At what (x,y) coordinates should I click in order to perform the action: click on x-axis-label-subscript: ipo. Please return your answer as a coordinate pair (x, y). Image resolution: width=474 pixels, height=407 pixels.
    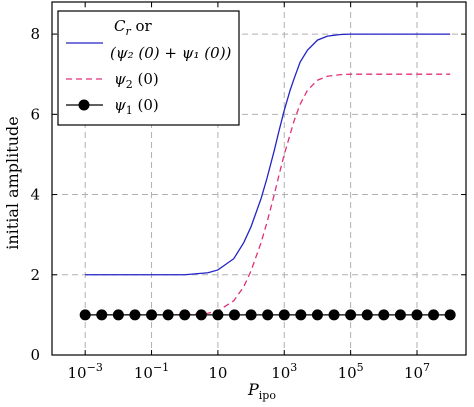
    Looking at the image, I should click on (268, 395).